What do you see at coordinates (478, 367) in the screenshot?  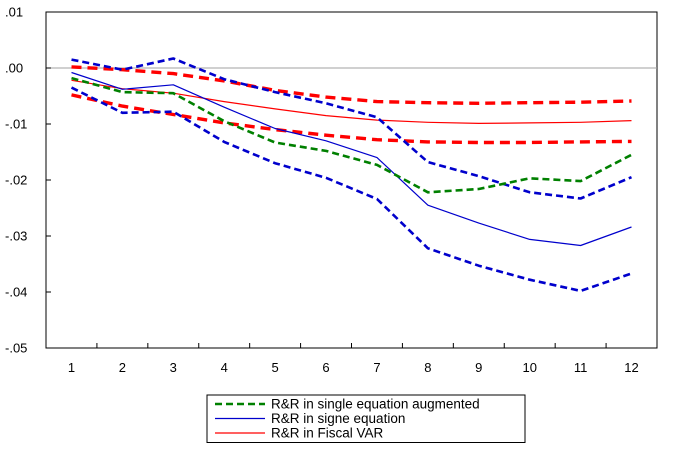 I see `x-tick-label: 9` at bounding box center [478, 367].